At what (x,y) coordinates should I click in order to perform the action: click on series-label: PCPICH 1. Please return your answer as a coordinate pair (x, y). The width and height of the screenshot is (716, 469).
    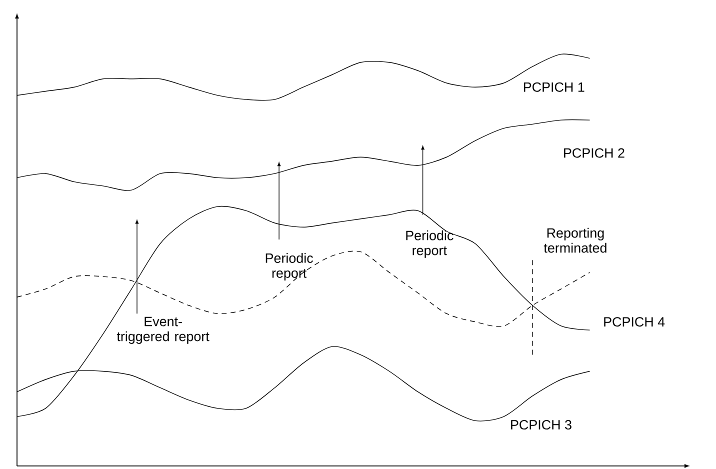
    Looking at the image, I should click on (554, 87).